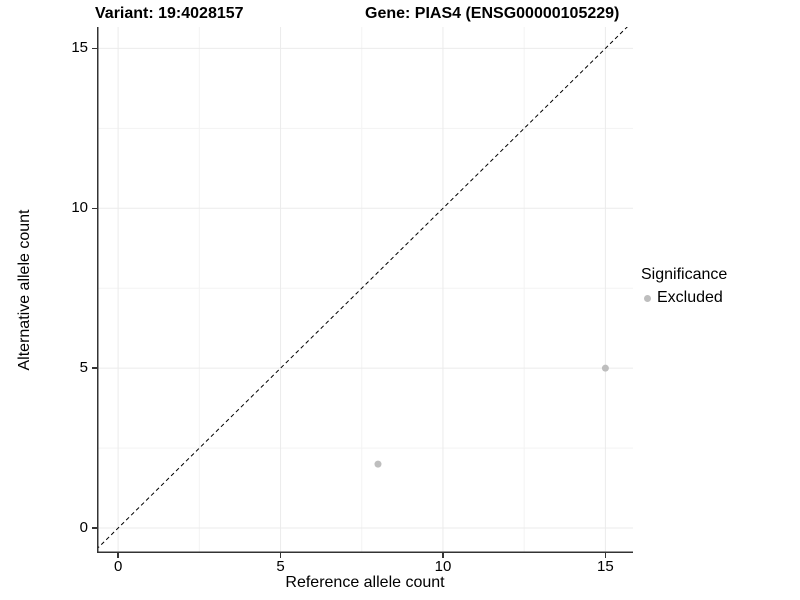  I want to click on x-axis-title: Reference allele count, so click(365, 582).